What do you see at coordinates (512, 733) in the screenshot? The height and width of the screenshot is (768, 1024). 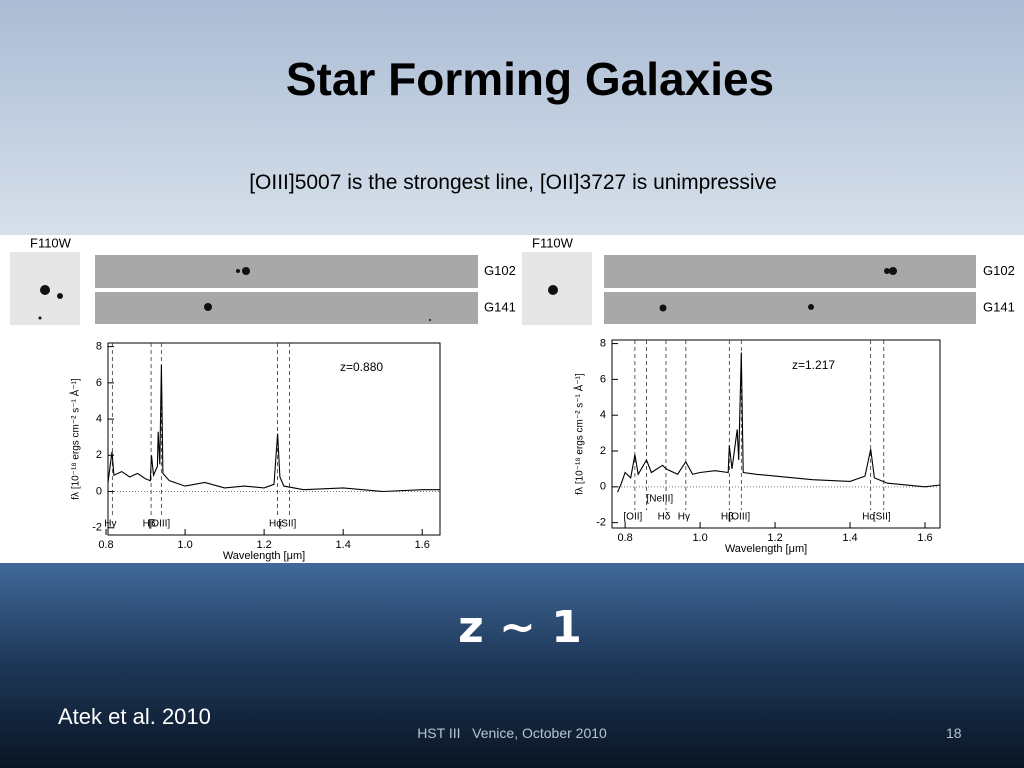 I see `footer-event: HST III Venice, October 2010` at bounding box center [512, 733].